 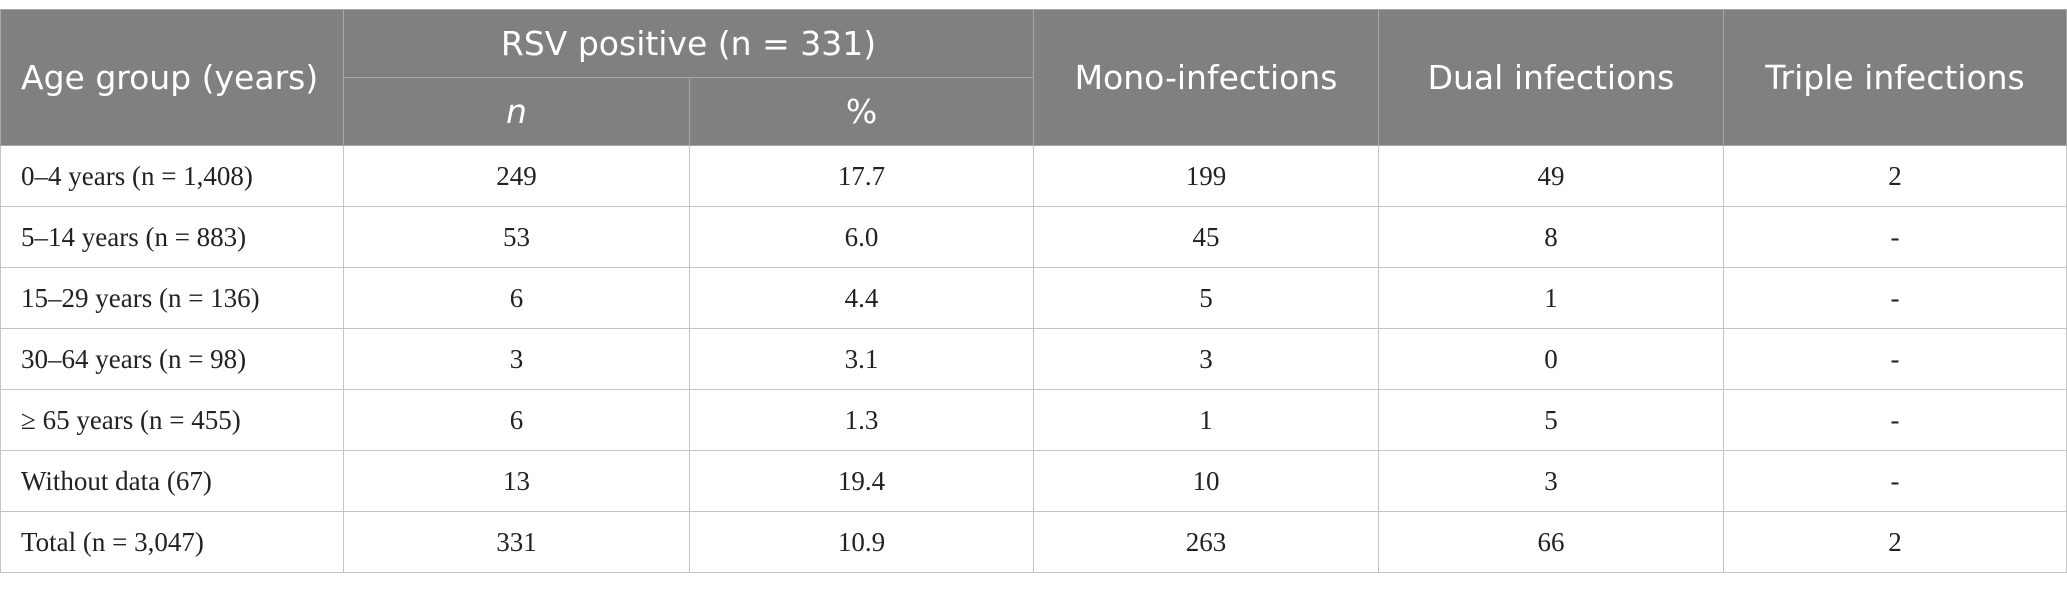 I want to click on table-cell: 0, so click(x=1551, y=359).